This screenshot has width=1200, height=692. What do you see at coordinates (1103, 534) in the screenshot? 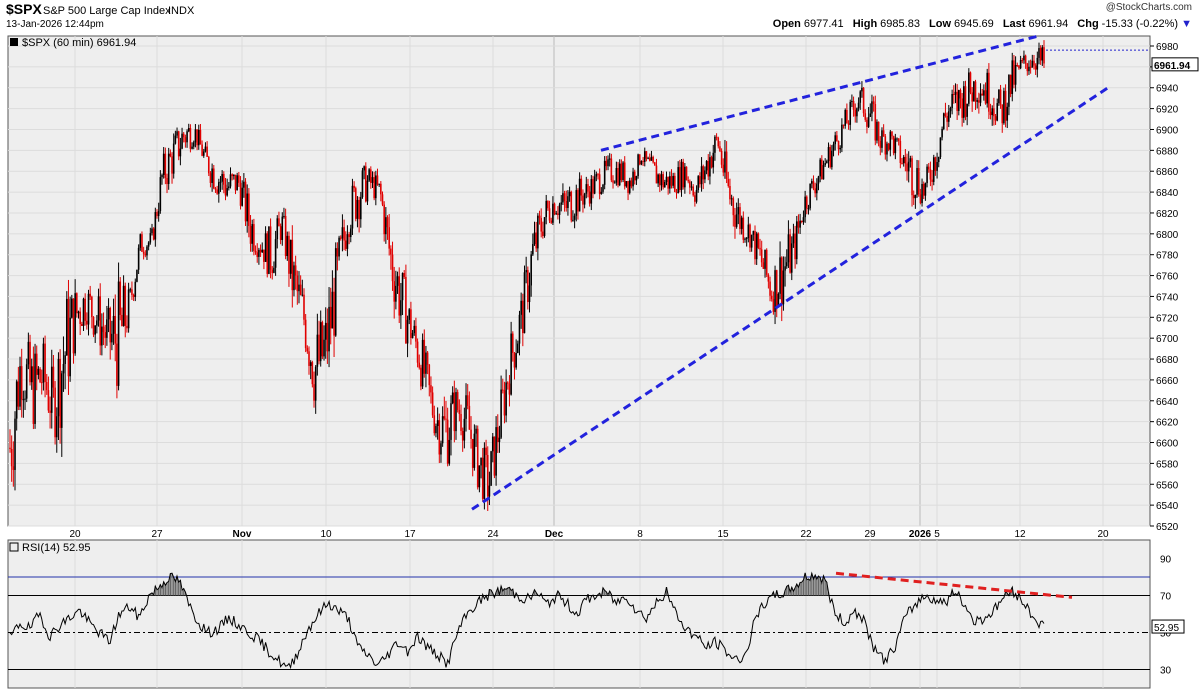
I see `x-tick-label: 20` at bounding box center [1103, 534].